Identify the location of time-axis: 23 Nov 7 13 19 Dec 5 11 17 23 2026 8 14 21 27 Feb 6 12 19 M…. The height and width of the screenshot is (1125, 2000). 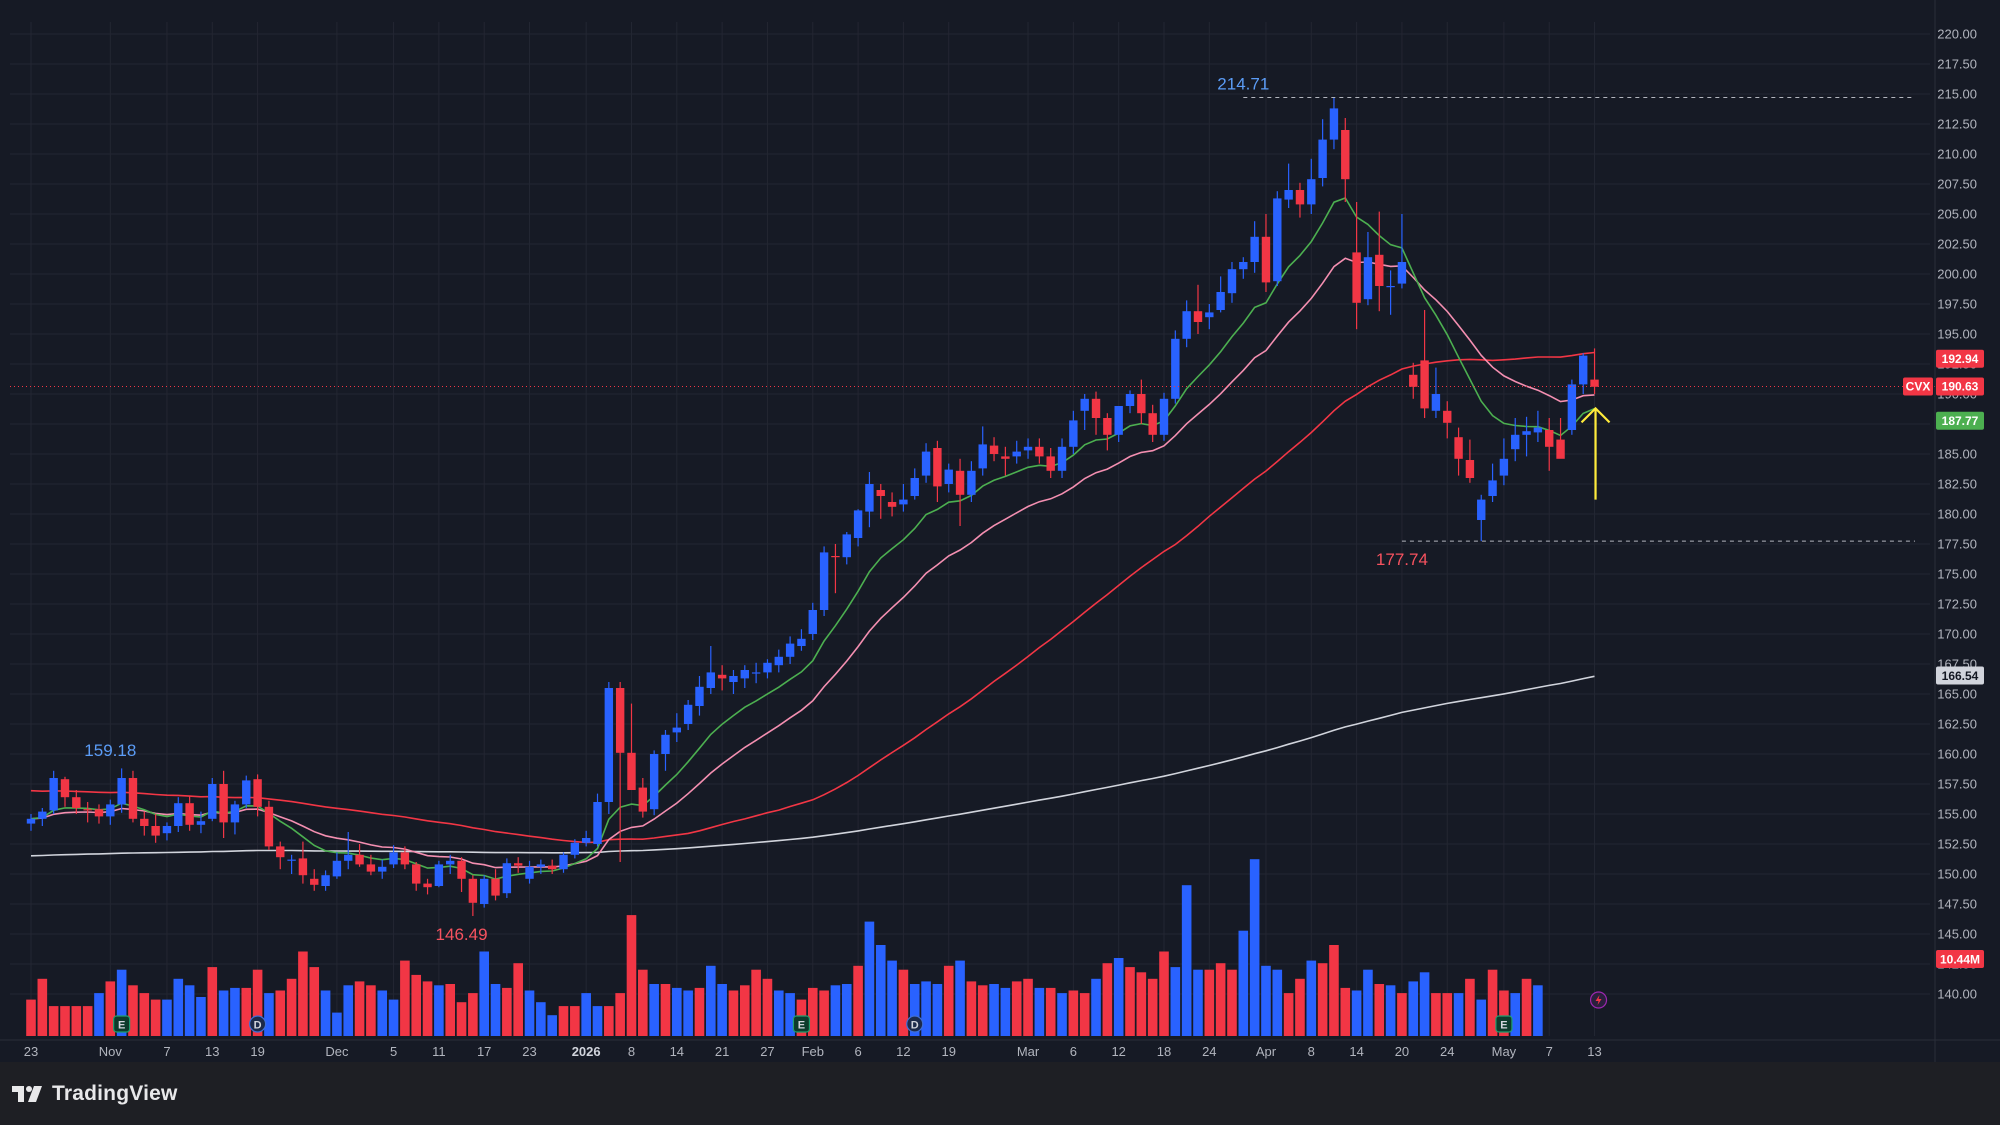
(1000, 1049).